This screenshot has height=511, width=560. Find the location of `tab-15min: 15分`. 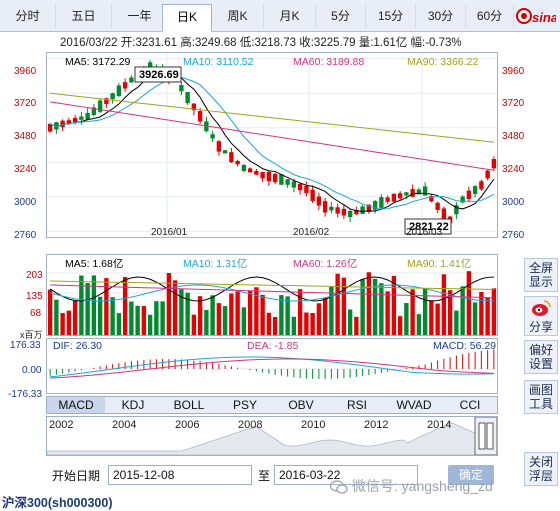

tab-15min: 15分 is located at coordinates (391, 16).